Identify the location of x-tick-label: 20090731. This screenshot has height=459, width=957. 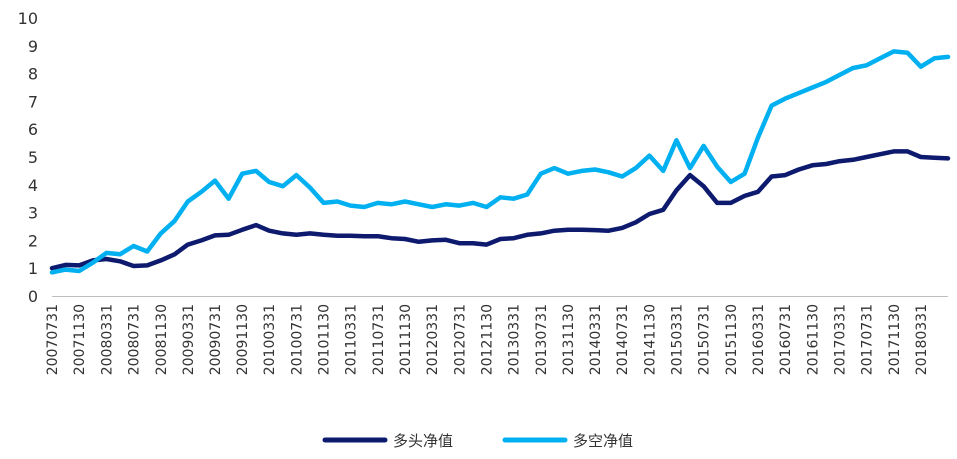
(216, 339).